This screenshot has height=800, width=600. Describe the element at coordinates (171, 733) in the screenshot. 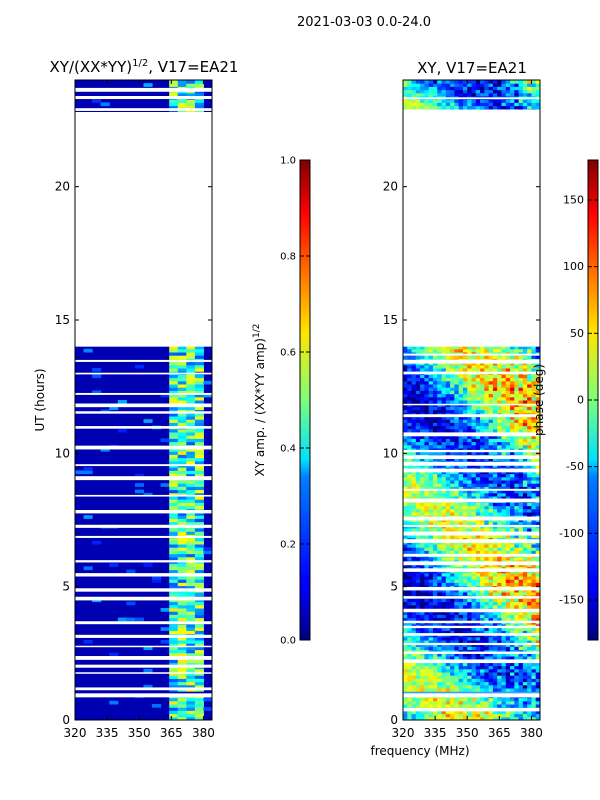

I see `x-tick-label: 365` at that location.